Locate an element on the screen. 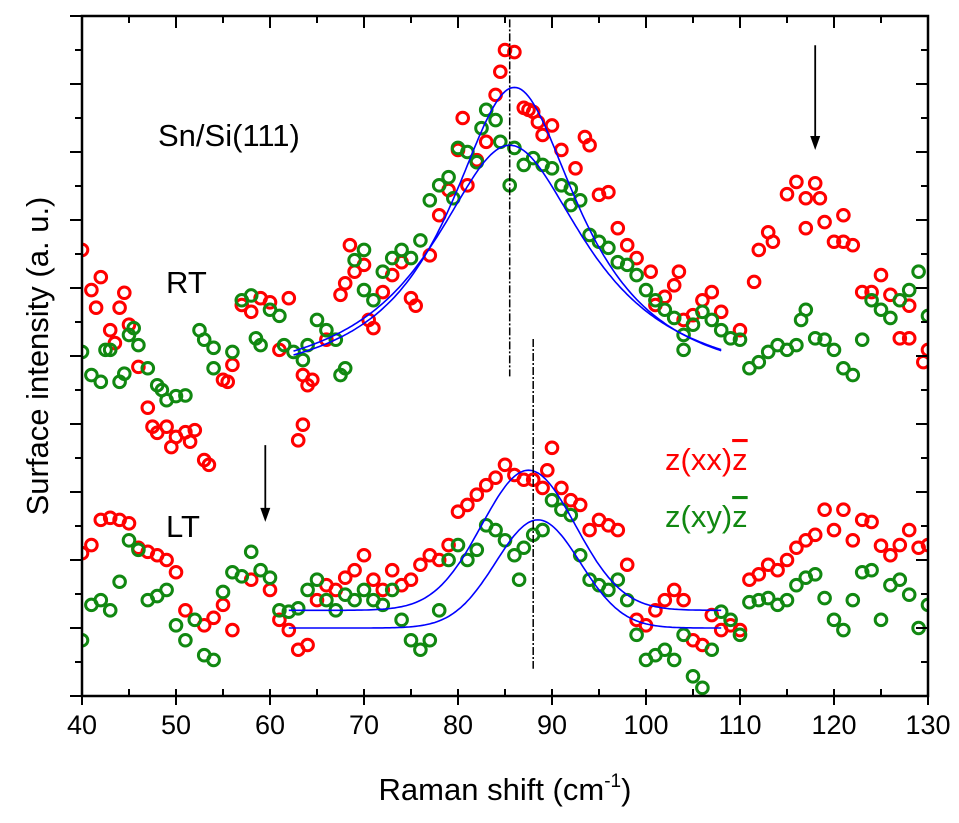 This screenshot has height=823, width=959. legend-xy-prefix: z(xy) is located at coordinates (698, 516).